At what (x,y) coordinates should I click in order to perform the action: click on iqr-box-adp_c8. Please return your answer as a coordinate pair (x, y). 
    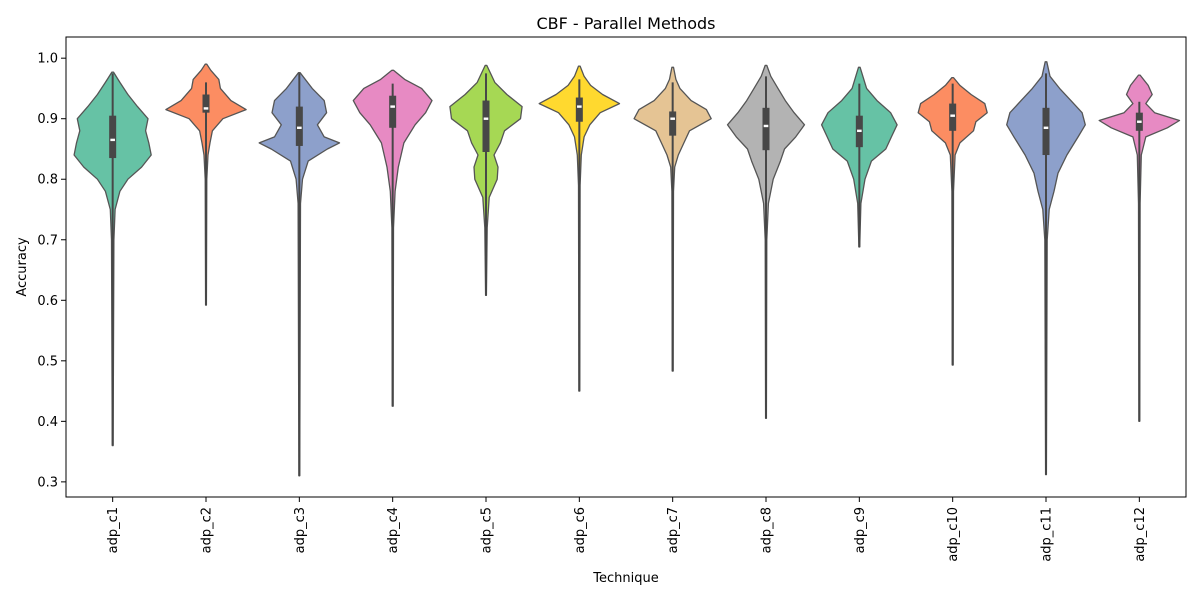
    Looking at the image, I should click on (766, 129).